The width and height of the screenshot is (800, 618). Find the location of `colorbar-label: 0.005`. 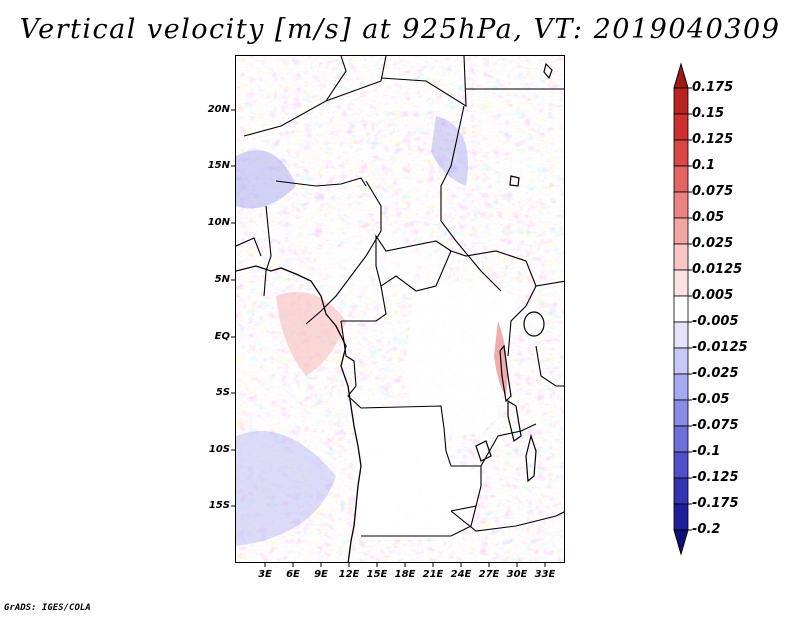

colorbar-label: 0.005 is located at coordinates (713, 295).